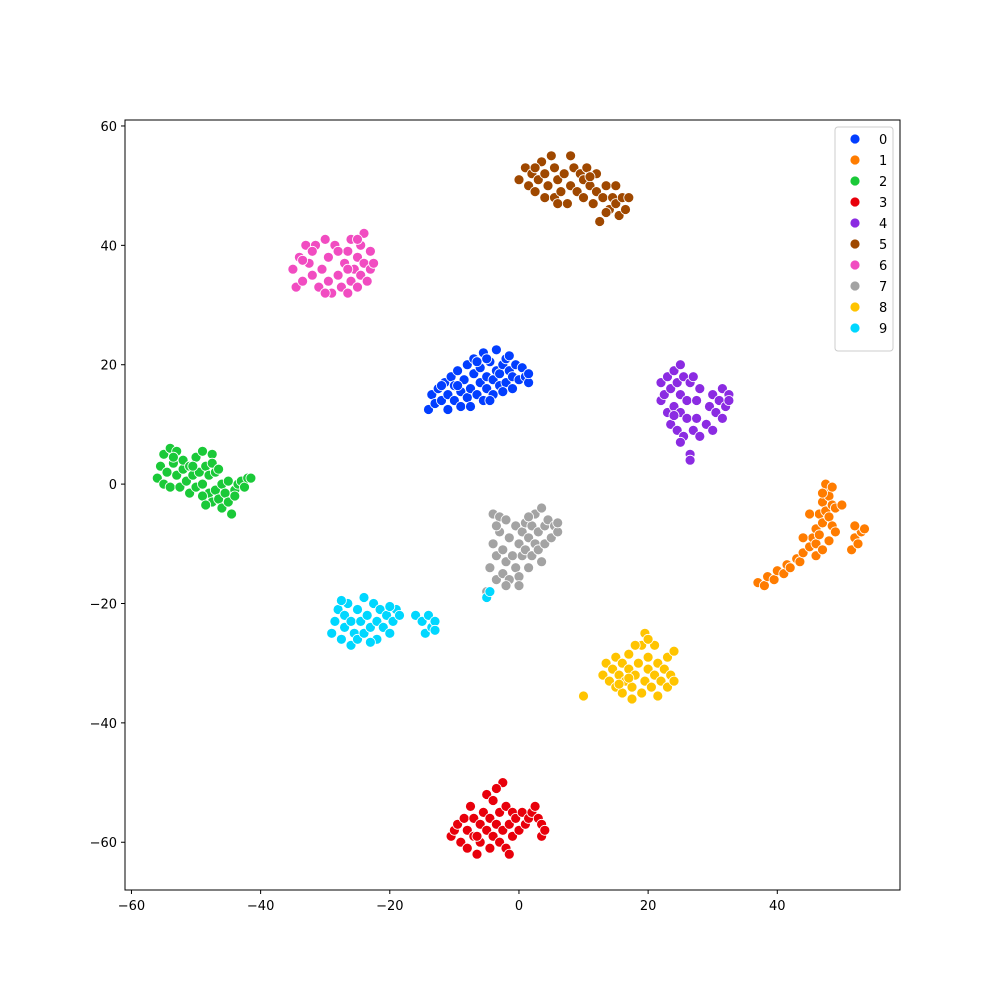  Describe the element at coordinates (648, 906) in the screenshot. I see `x-tick-label: 20` at that location.